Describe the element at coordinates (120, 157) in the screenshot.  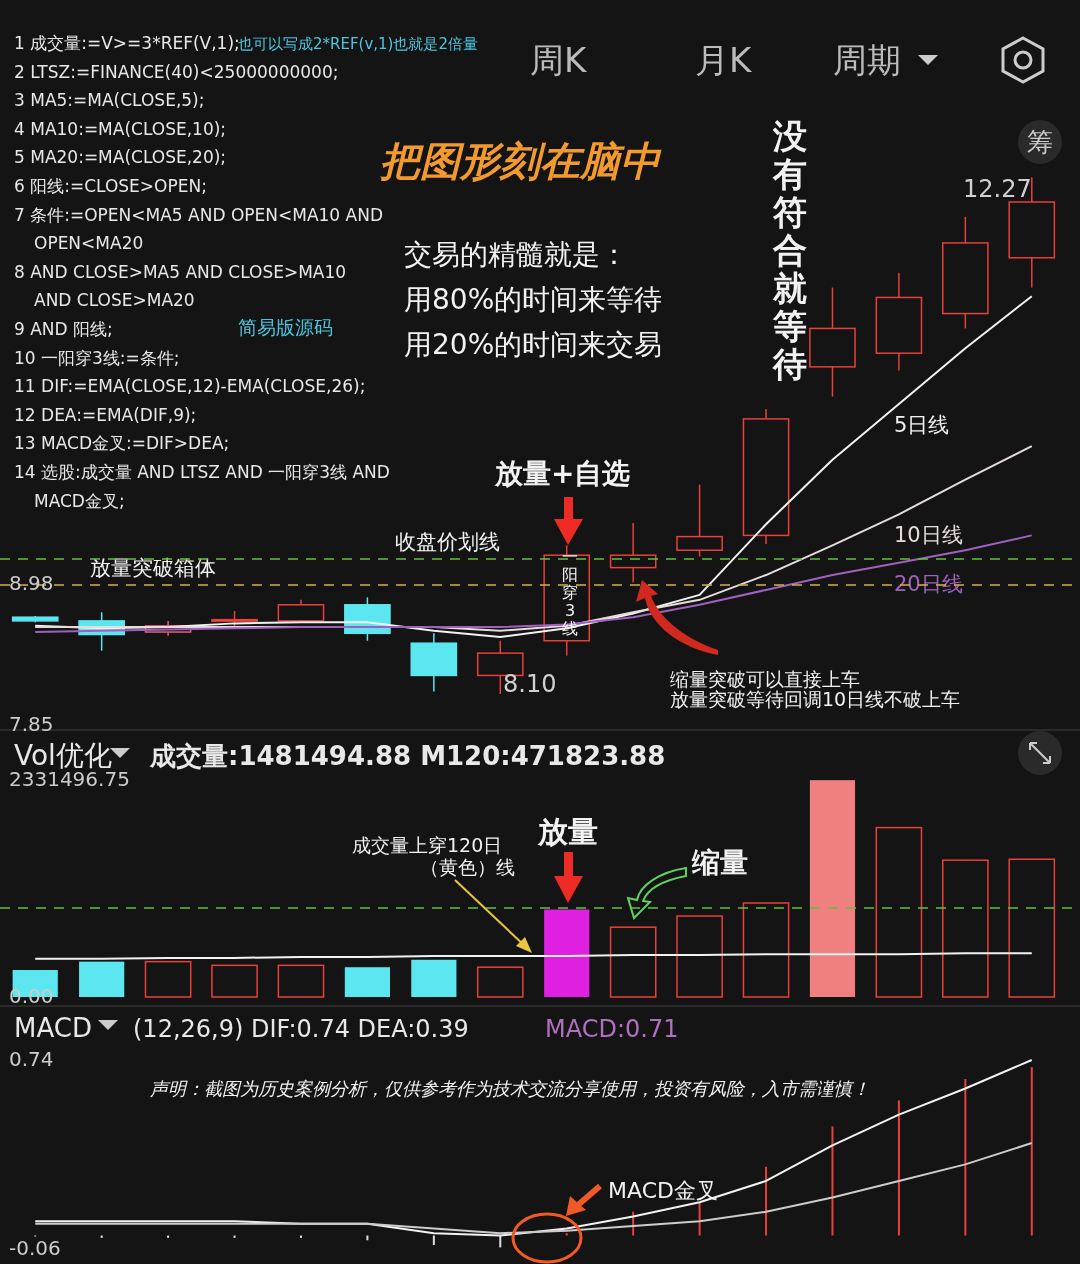
I see `annotation: 5 MA20:=MA(CLOSE,20);` at that location.